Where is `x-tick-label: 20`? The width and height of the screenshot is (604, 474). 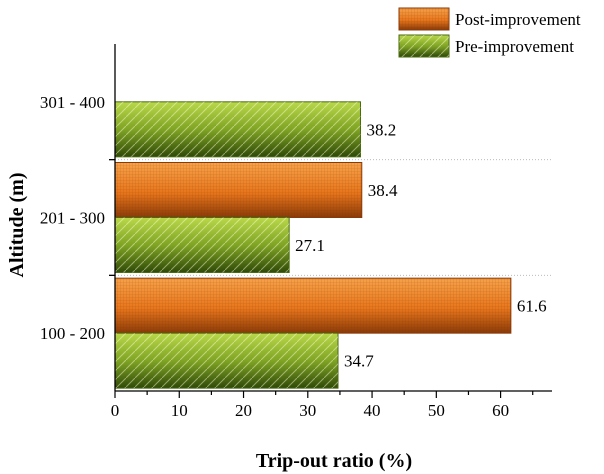
x-tick-label: 20 is located at coordinates (243, 410).